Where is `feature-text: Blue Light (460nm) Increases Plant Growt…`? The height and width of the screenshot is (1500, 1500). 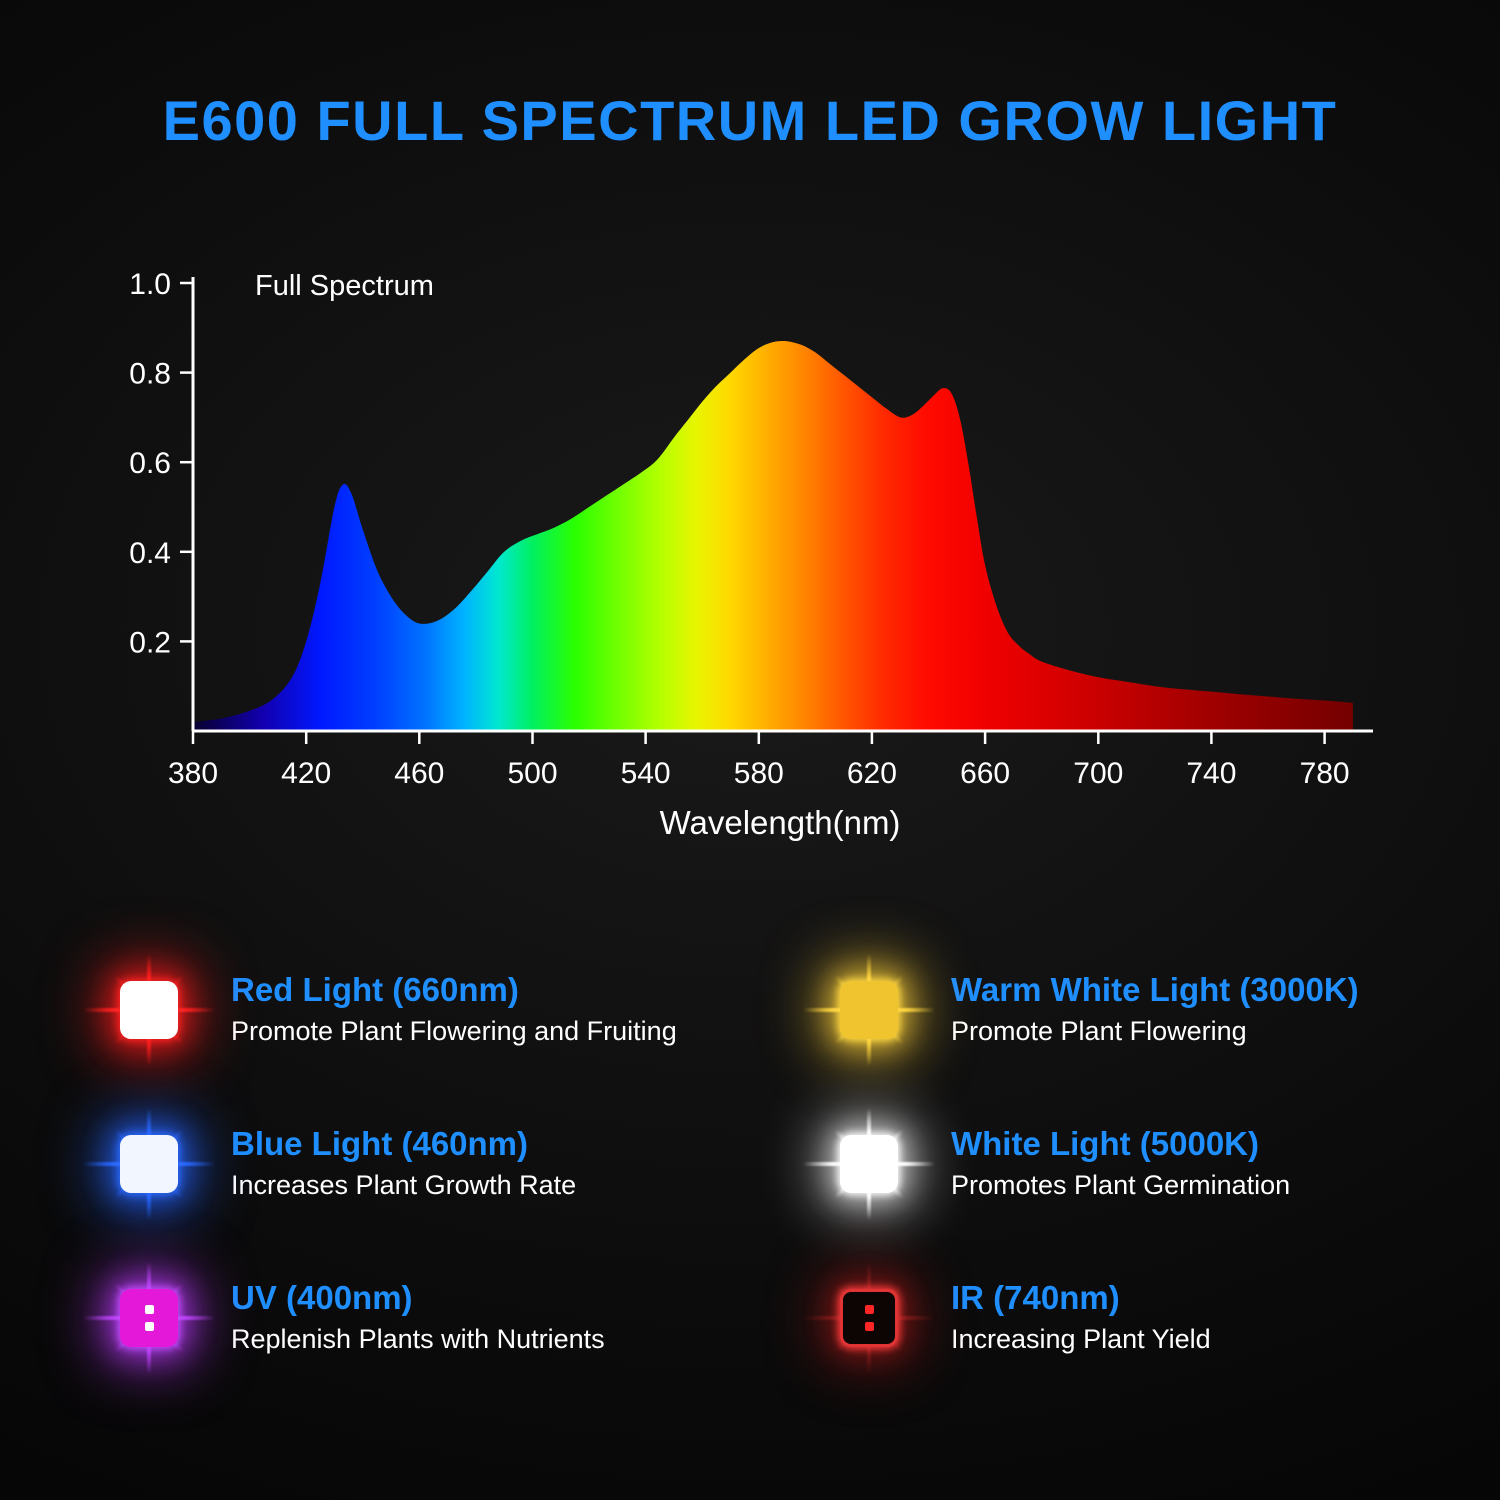
feature-text: Blue Light (460nm) Increases Plant Growt… is located at coordinates (403, 1163).